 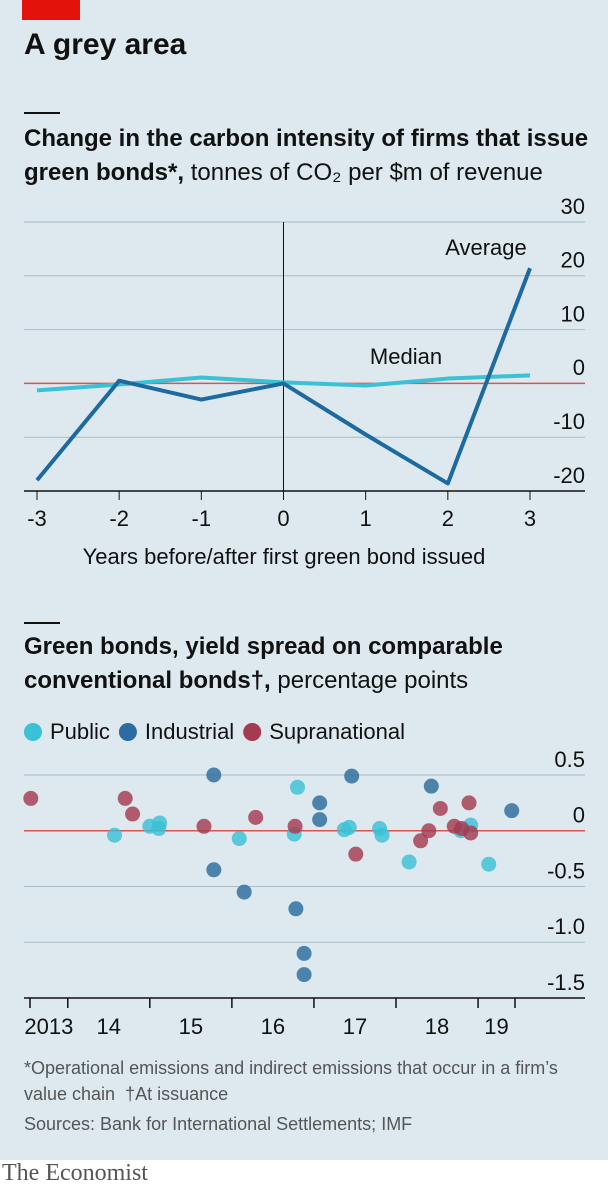 What do you see at coordinates (105, 44) in the screenshot?
I see `header-title: A grey area` at bounding box center [105, 44].